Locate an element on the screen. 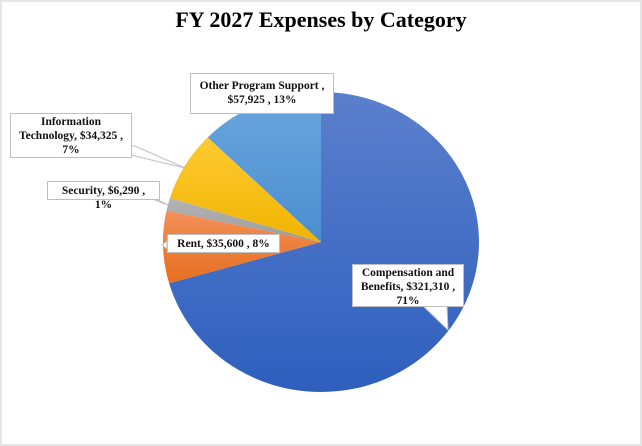 This screenshot has width=642, height=446. label-other-line1: Other Program Support , is located at coordinates (262, 86).